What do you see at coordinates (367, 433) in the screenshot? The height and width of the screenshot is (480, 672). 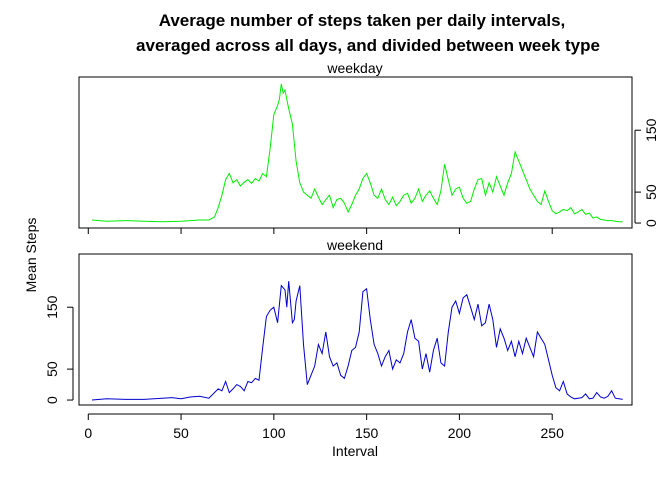 I see `x-tick-label: 150` at bounding box center [367, 433].